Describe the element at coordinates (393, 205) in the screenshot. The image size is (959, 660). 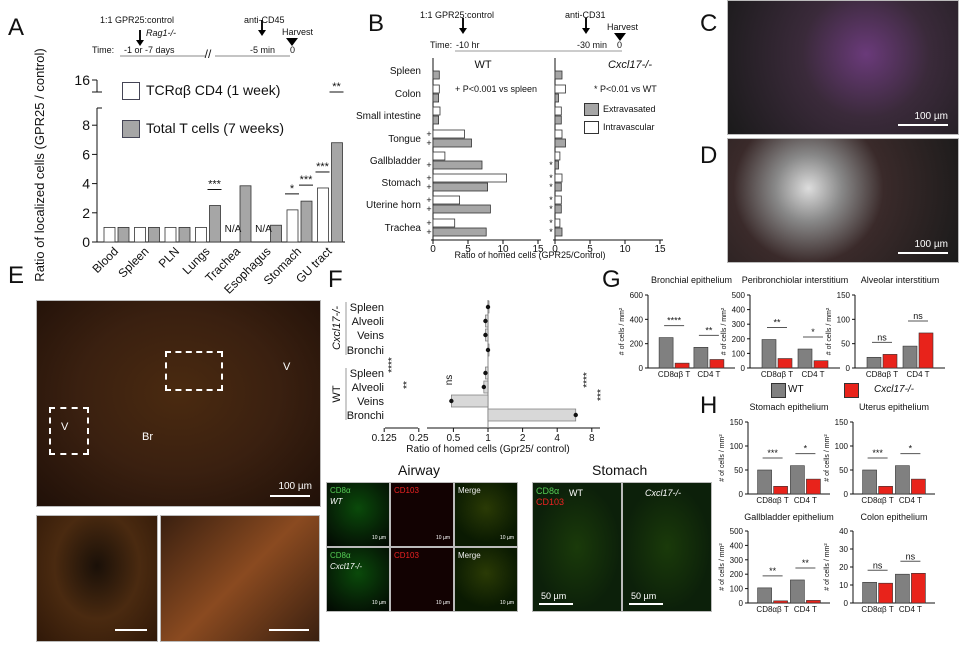
I see `y-tick-label: Uterine horn` at that location.